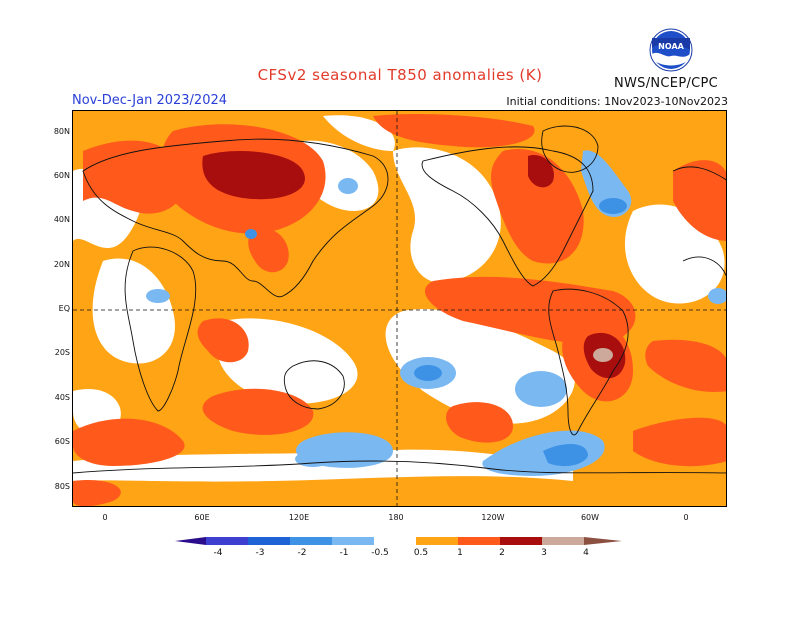  What do you see at coordinates (421, 553) in the screenshot?
I see `colorbar-label: 0.5` at bounding box center [421, 553].